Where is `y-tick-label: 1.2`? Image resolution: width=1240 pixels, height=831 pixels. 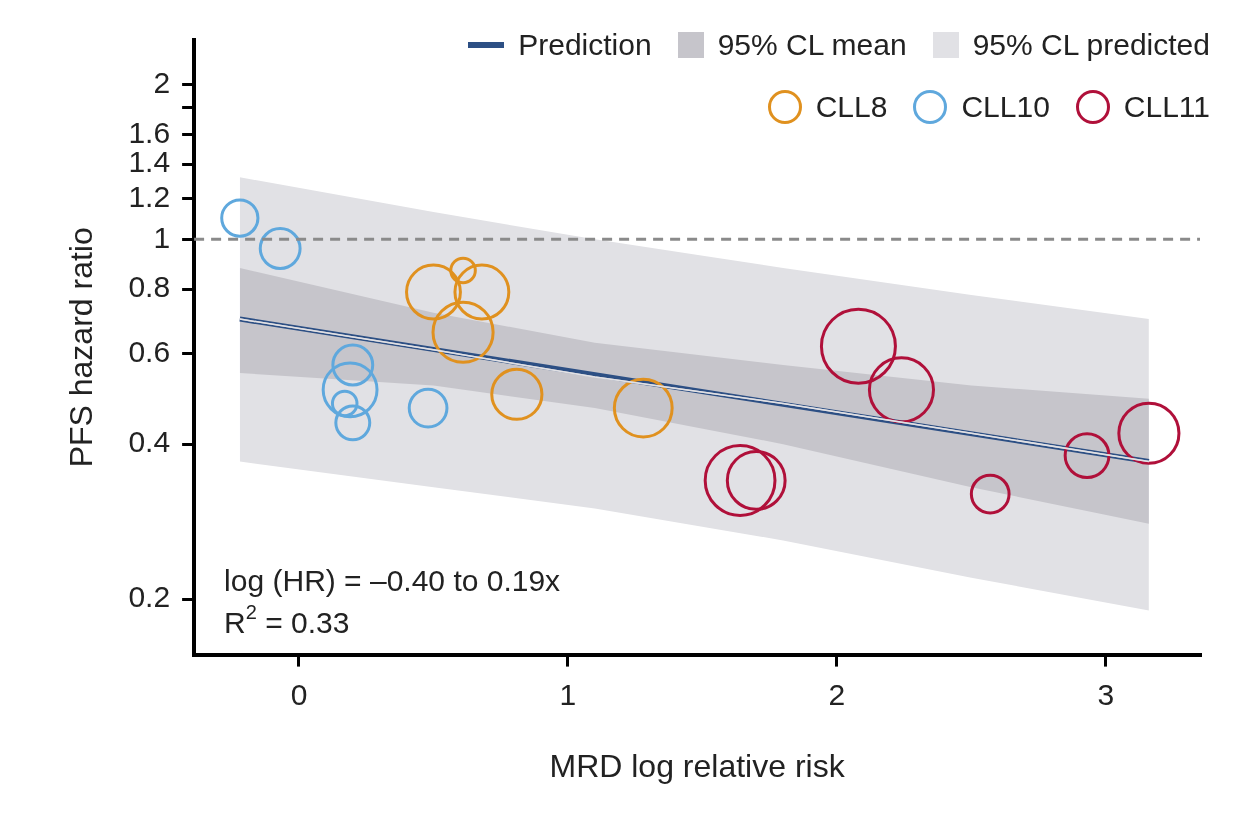 y-tick-label: 1.2 is located at coordinates (149, 196).